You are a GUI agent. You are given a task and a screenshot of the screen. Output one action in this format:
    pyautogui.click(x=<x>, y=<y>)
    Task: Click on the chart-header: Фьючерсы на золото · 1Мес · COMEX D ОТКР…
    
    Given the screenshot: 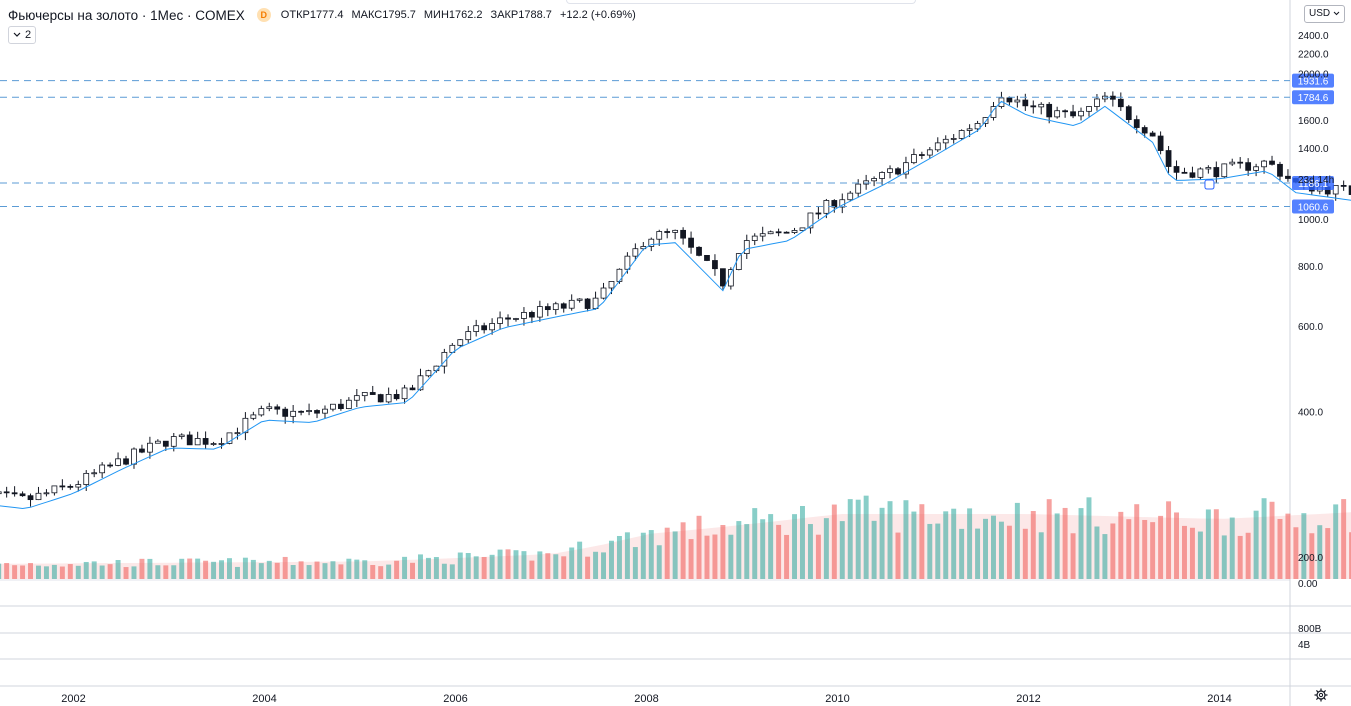 What is the action you would take?
    pyautogui.click(x=322, y=15)
    